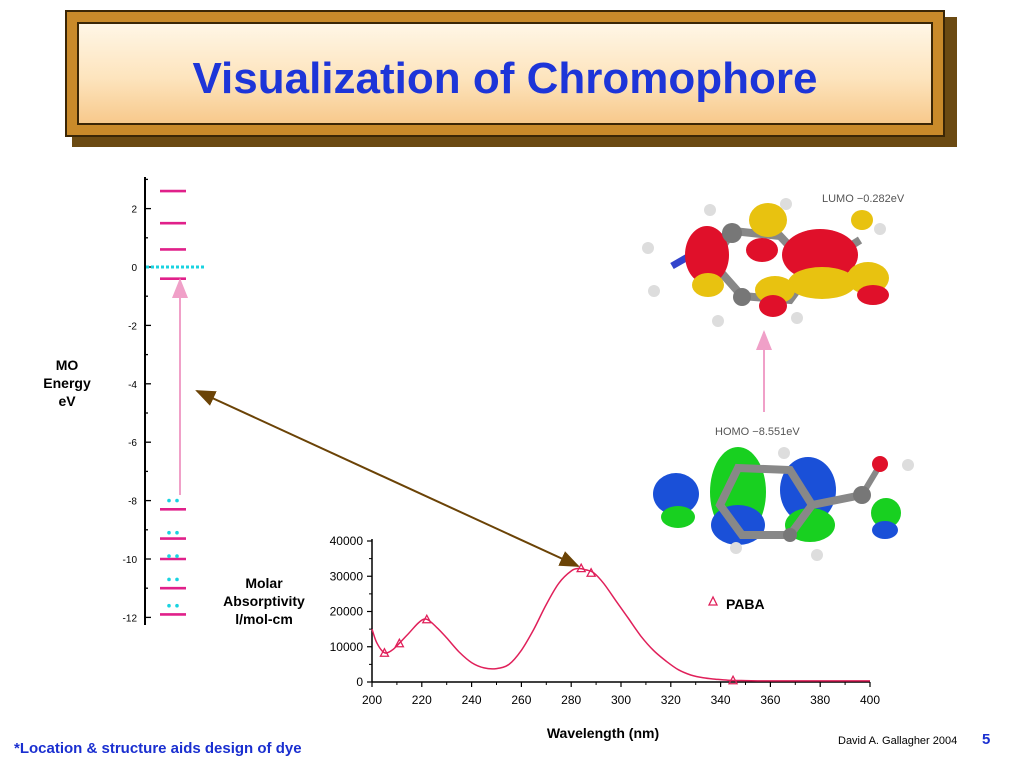 Image resolution: width=1024 pixels, height=768 pixels. What do you see at coordinates (387, 478) in the screenshot?
I see `peak-link-arrow` at bounding box center [387, 478].